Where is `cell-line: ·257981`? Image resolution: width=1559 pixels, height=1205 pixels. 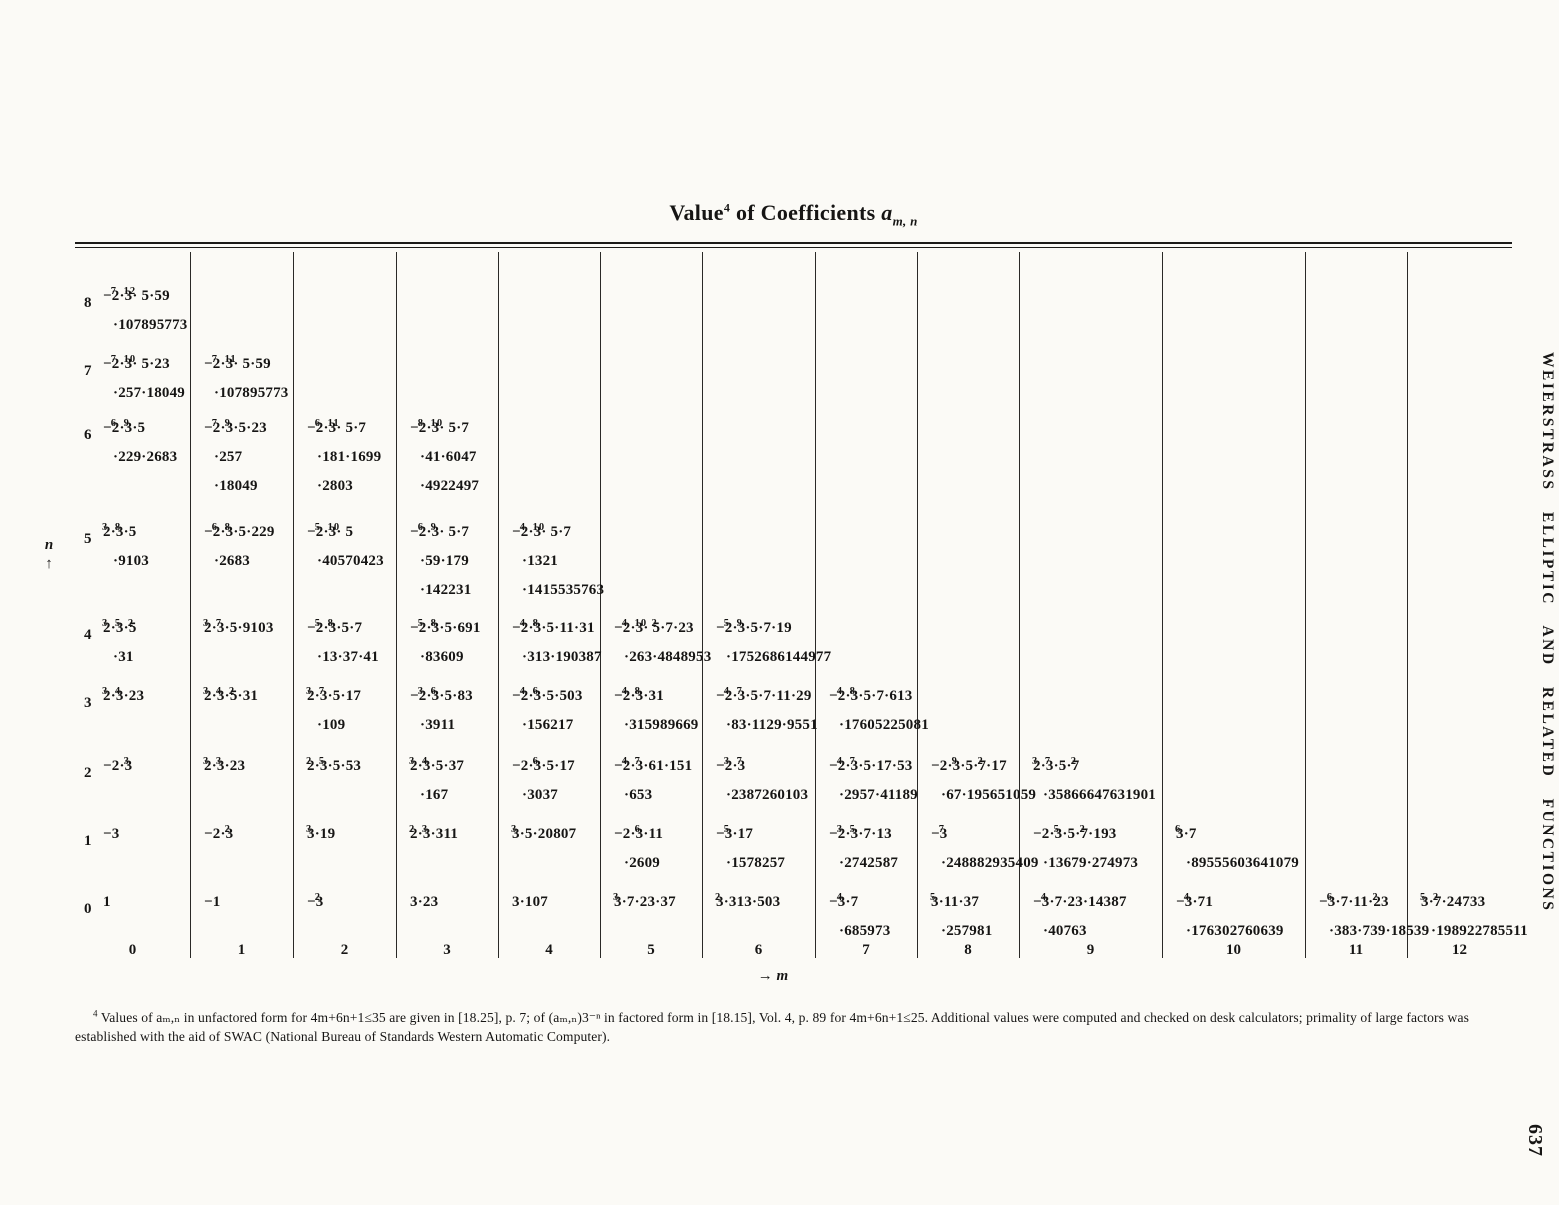
cell-line: ·257981 is located at coordinates (967, 931).